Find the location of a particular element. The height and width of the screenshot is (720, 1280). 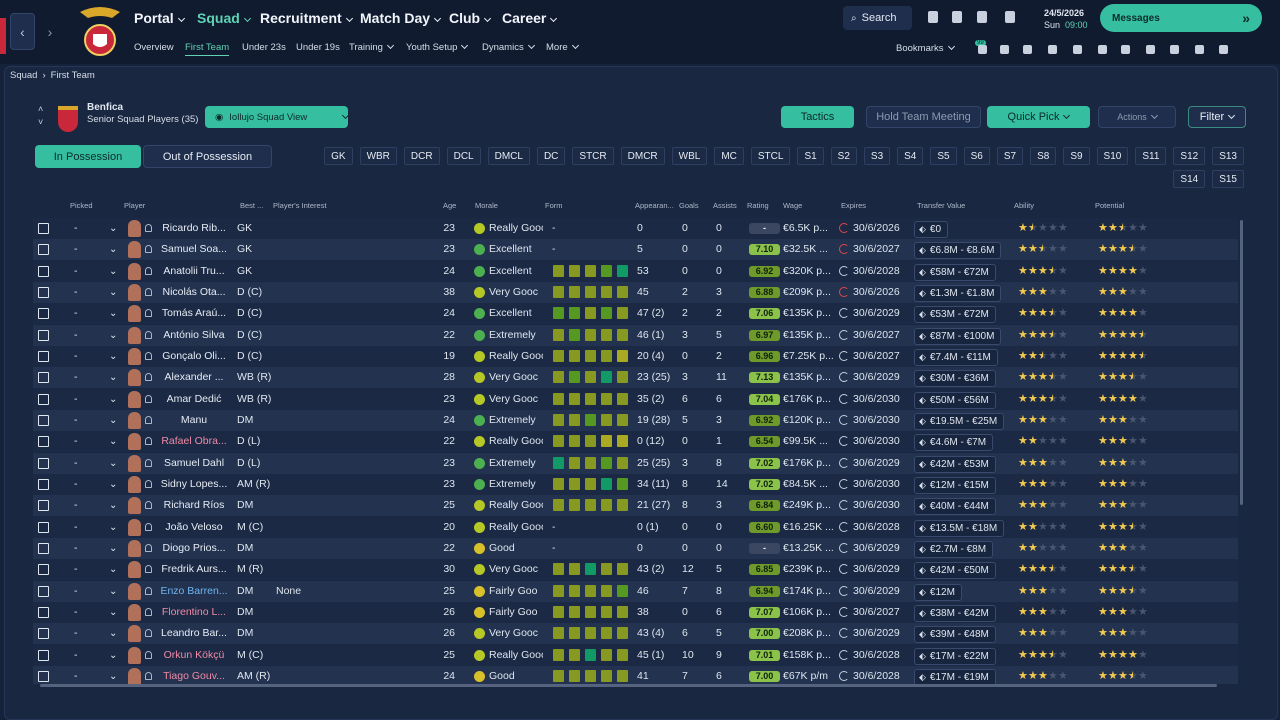

player-name: Richard Ríos is located at coordinates (194, 505).